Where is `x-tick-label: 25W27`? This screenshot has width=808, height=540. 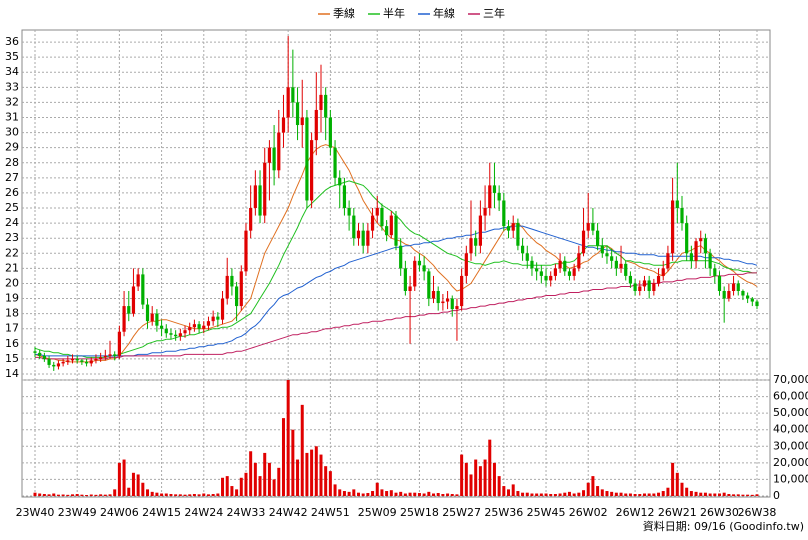
x-tick-label: 25W27 is located at coordinates (461, 512).